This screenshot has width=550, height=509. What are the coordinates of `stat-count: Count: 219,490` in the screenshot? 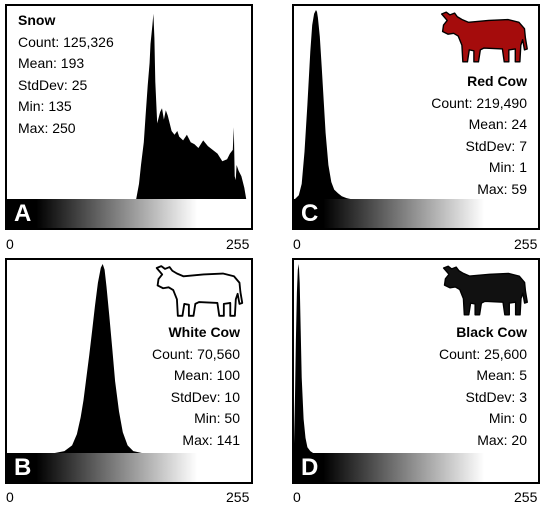 It's located at (479, 102).